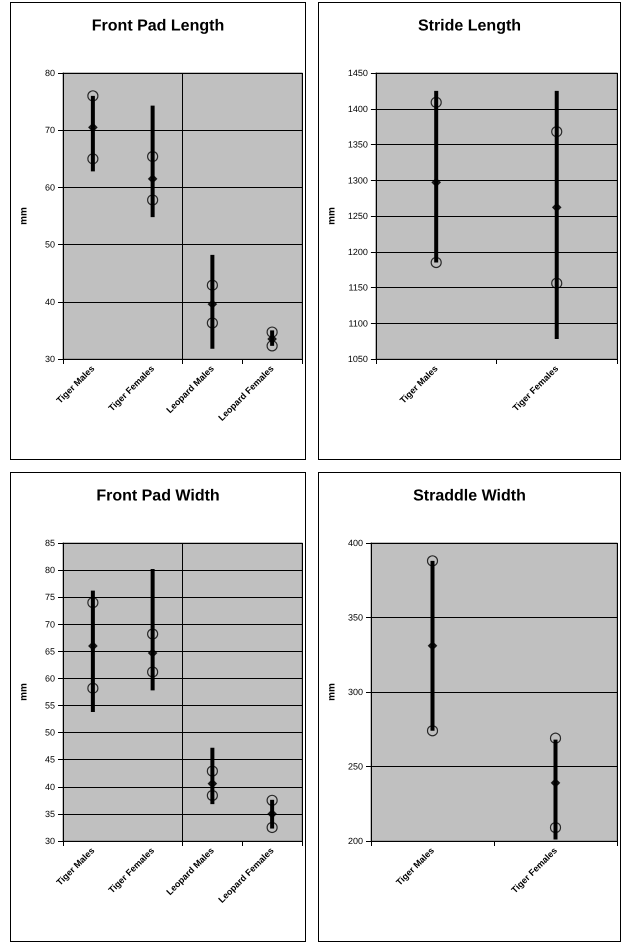 This screenshot has height=943, width=621. Describe the element at coordinates (49, 597) in the screenshot. I see `y-tick-label: 75` at that location.